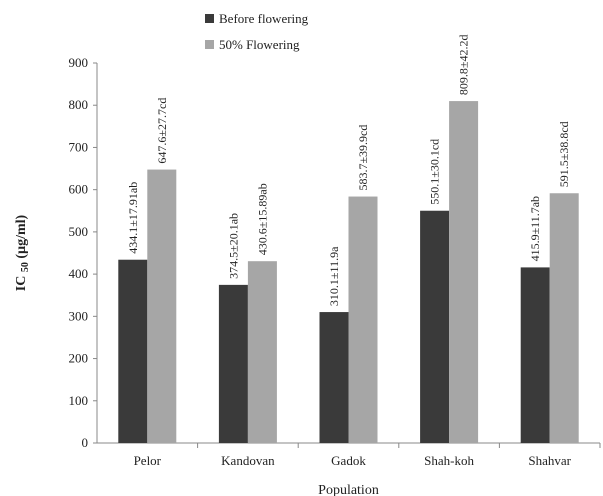  I want to click on data-label: 550.1±30.1cd, so click(435, 172).